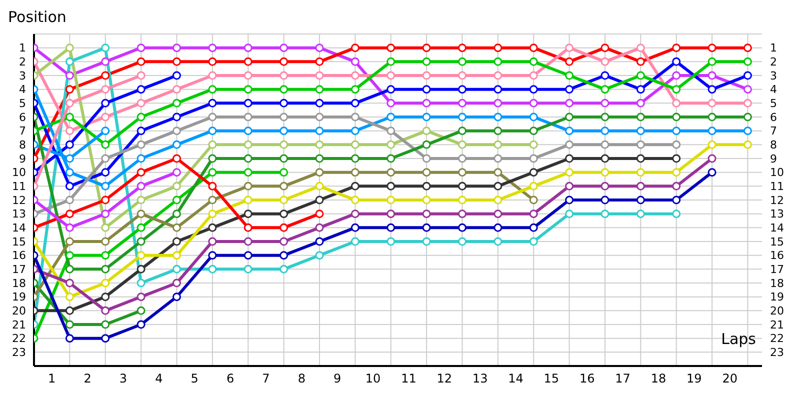 The image size is (800, 400). What do you see at coordinates (22, 145) in the screenshot?
I see `y-tick-label: 8` at bounding box center [22, 145].